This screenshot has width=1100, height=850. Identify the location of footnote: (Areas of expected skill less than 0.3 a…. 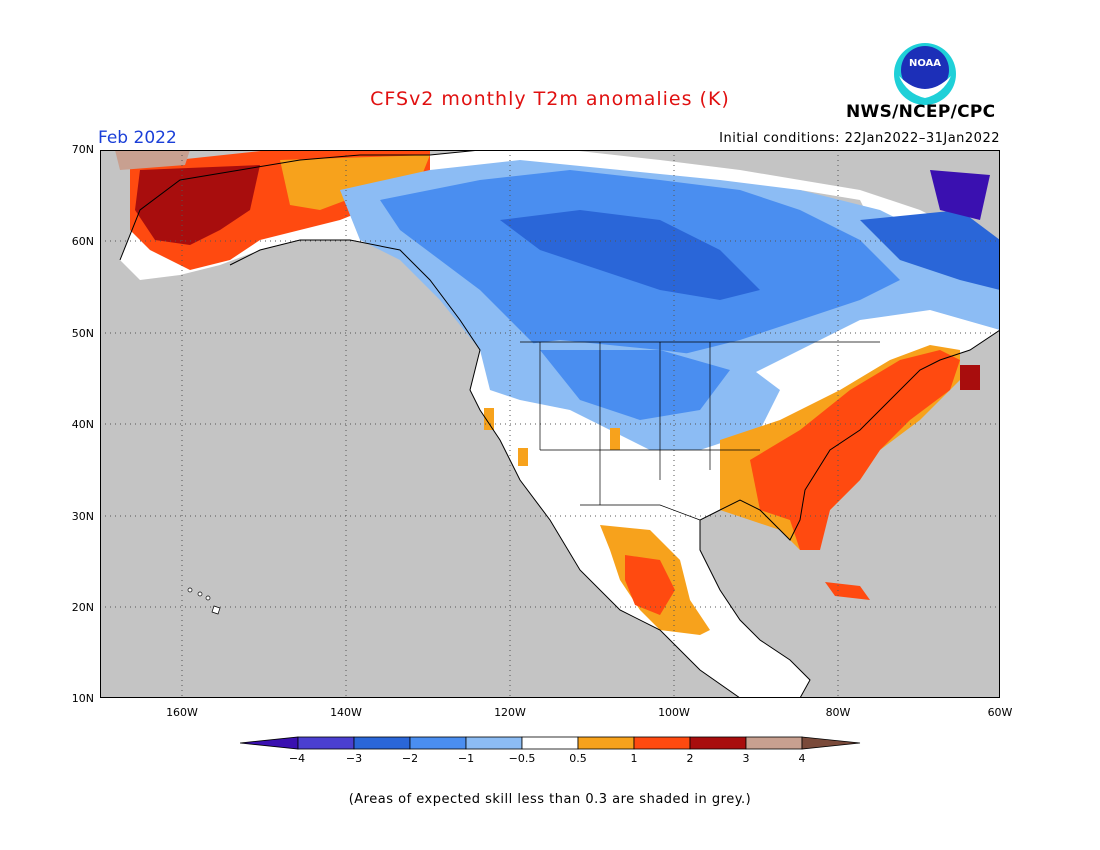
(550, 799).